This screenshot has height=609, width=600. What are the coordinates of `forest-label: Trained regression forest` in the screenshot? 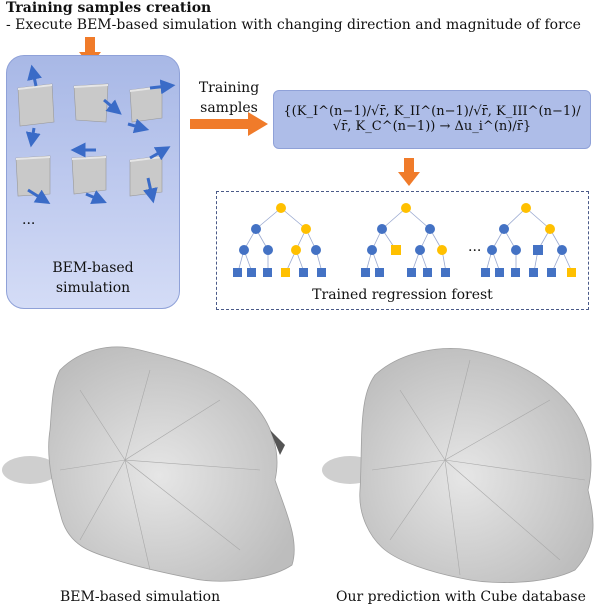 It's located at (402, 295).